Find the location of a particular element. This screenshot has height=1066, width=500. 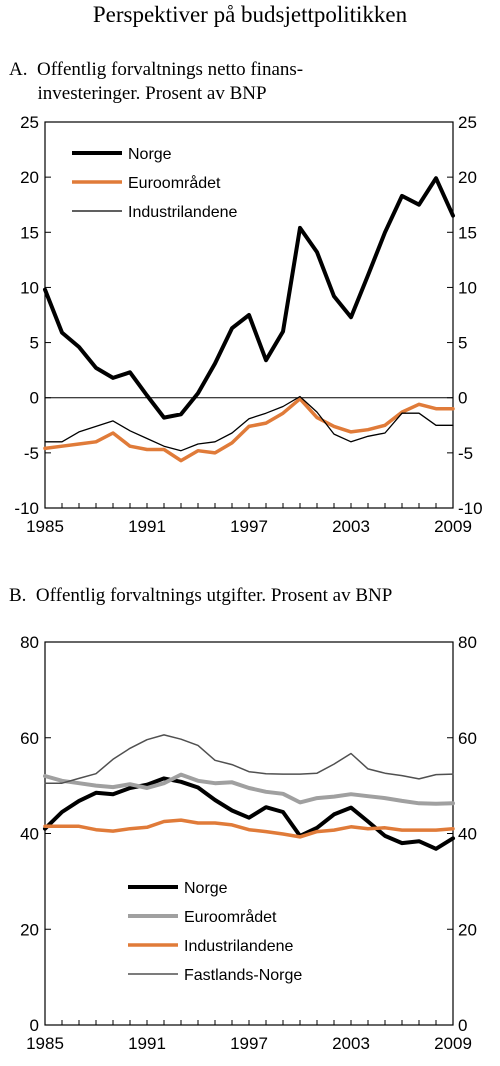

chart-a-ytick-label-left: 10 is located at coordinates (29, 287).